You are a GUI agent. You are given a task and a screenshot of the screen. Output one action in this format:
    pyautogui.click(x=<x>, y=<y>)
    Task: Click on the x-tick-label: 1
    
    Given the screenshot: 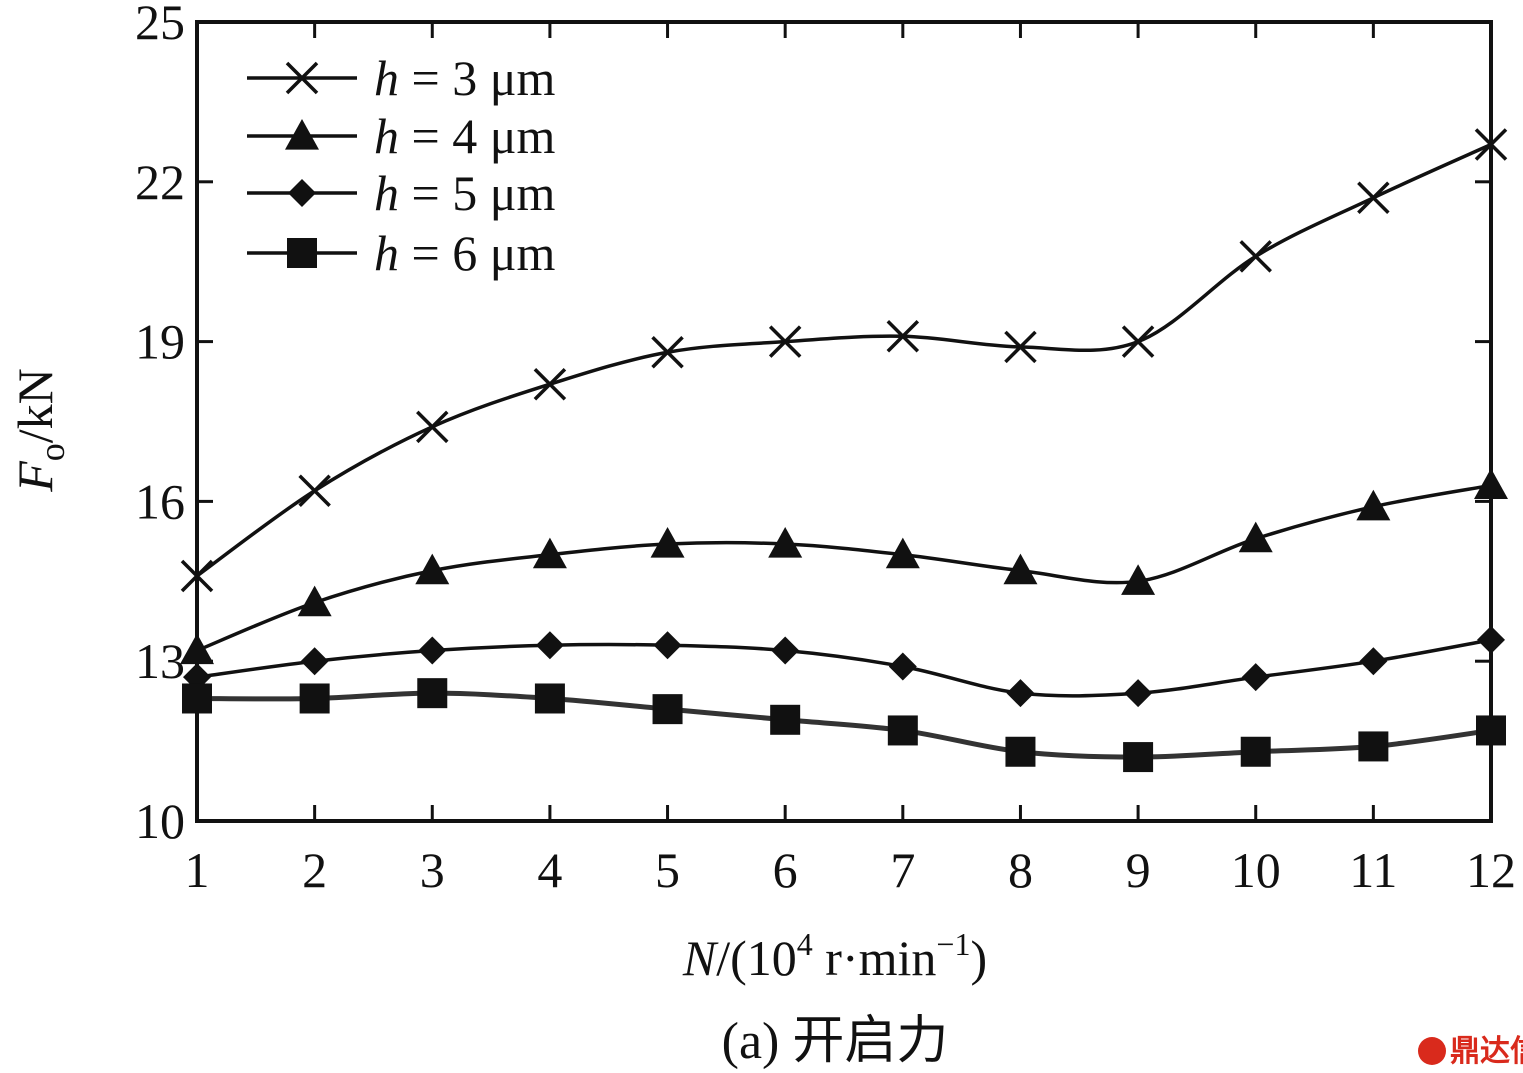 What is the action you would take?
    pyautogui.click(x=197, y=870)
    